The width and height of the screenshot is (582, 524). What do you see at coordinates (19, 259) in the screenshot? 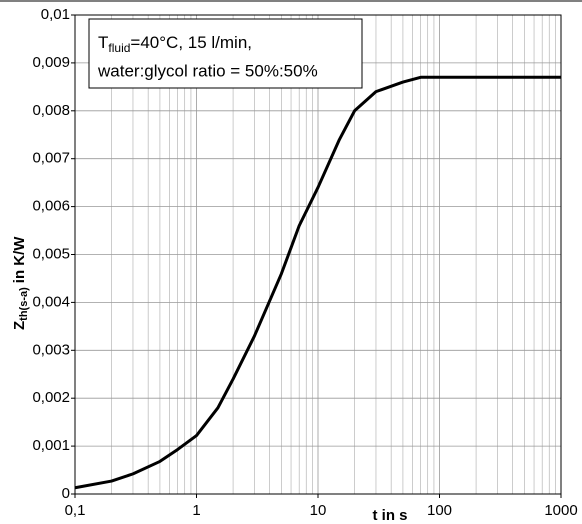
I see `y-label-rest: in K/W` at bounding box center [19, 259].